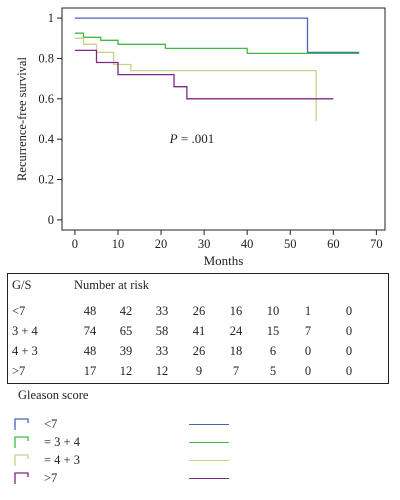  Describe the element at coordinates (273, 371) in the screenshot. I see `risk-cell: 5` at that location.